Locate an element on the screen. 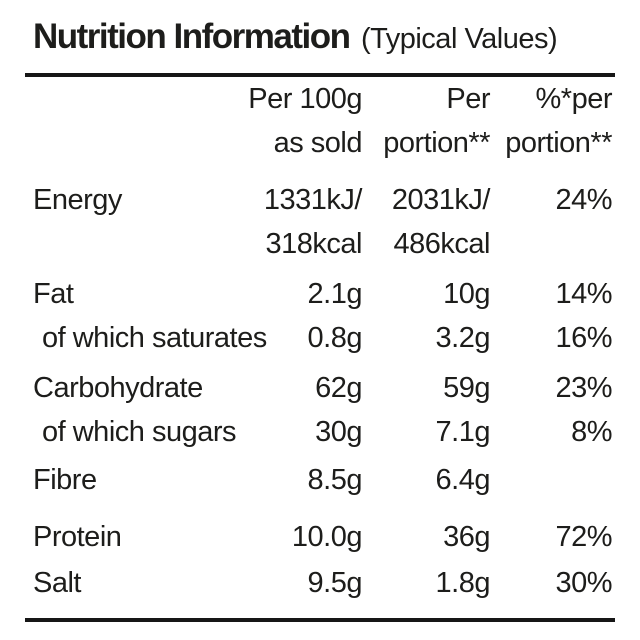  title-subtitle: (Typical Values) is located at coordinates (459, 39).